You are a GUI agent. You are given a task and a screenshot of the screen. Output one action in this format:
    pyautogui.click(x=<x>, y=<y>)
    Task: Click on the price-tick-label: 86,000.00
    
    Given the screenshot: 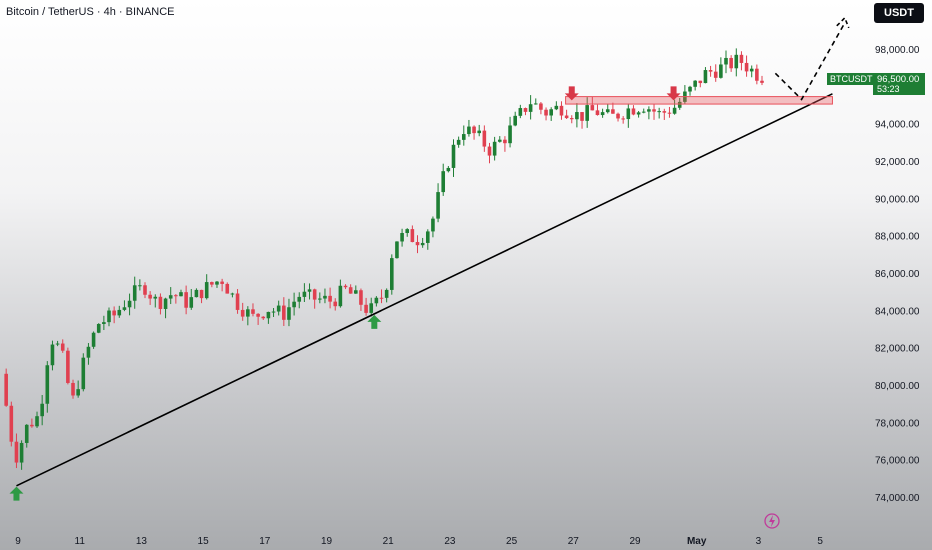 What is the action you would take?
    pyautogui.click(x=897, y=274)
    